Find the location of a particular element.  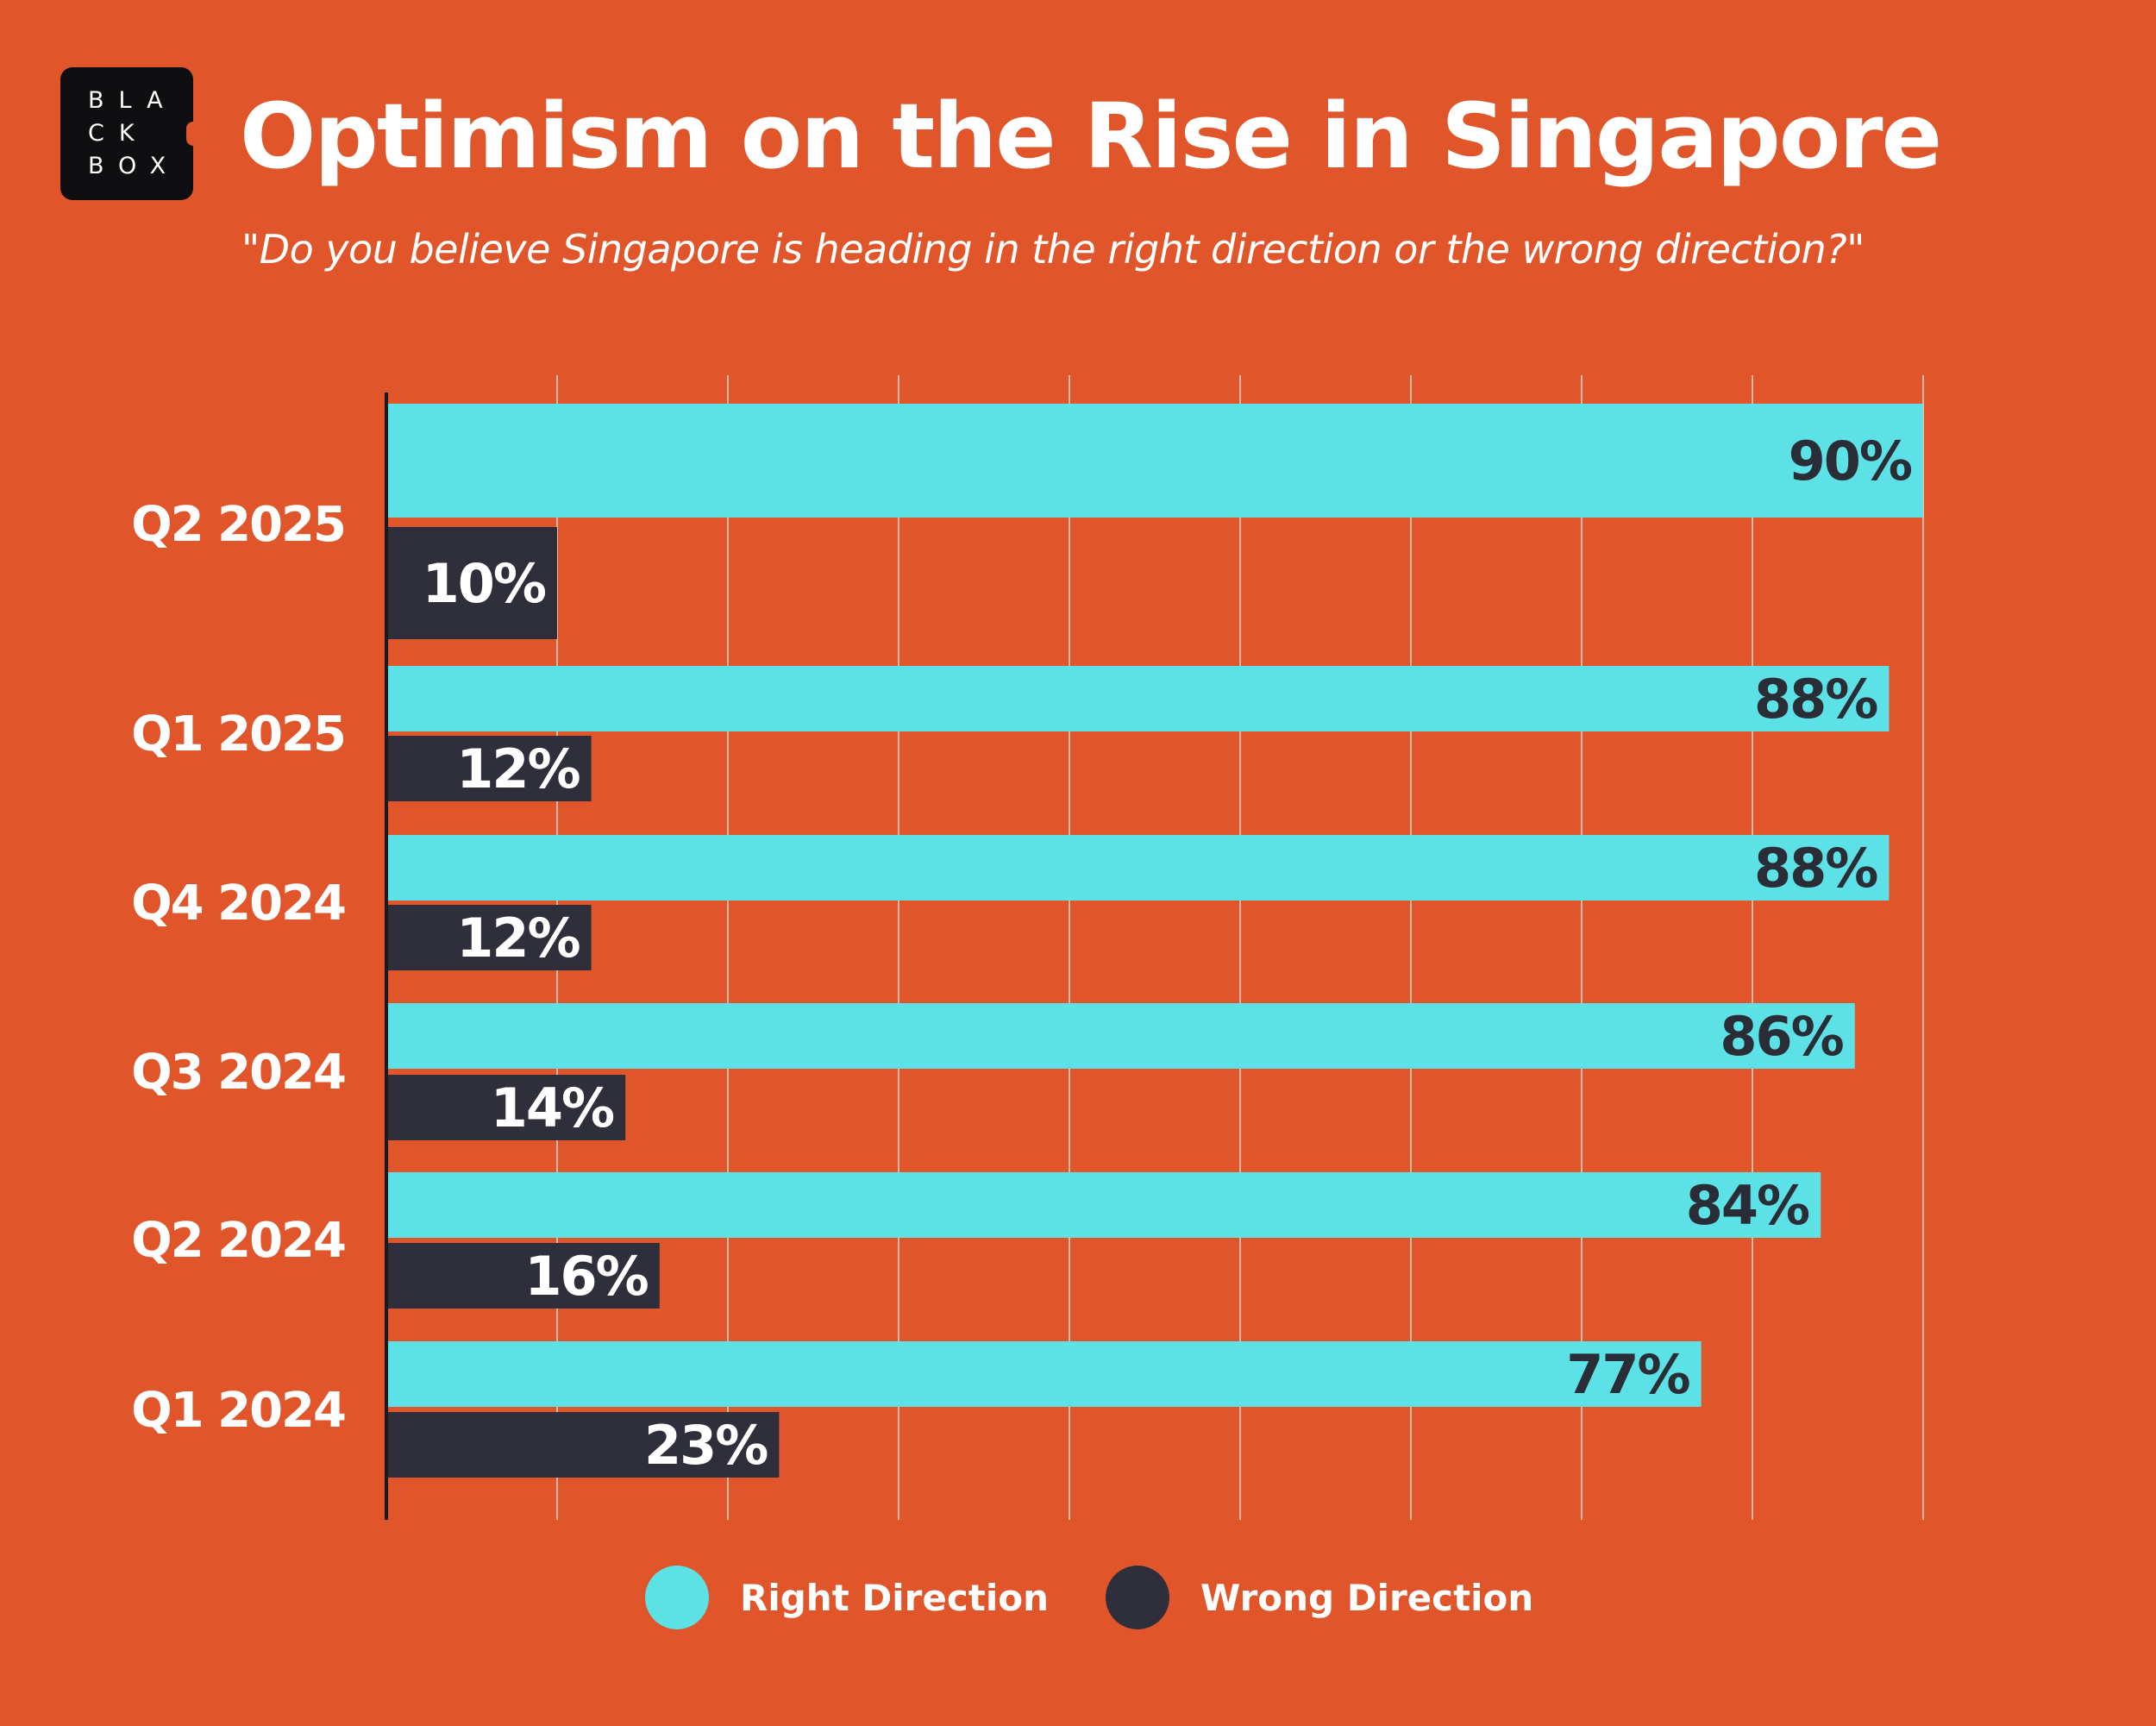

blackbox-logo: BLA CK BOX is located at coordinates (130, 134).